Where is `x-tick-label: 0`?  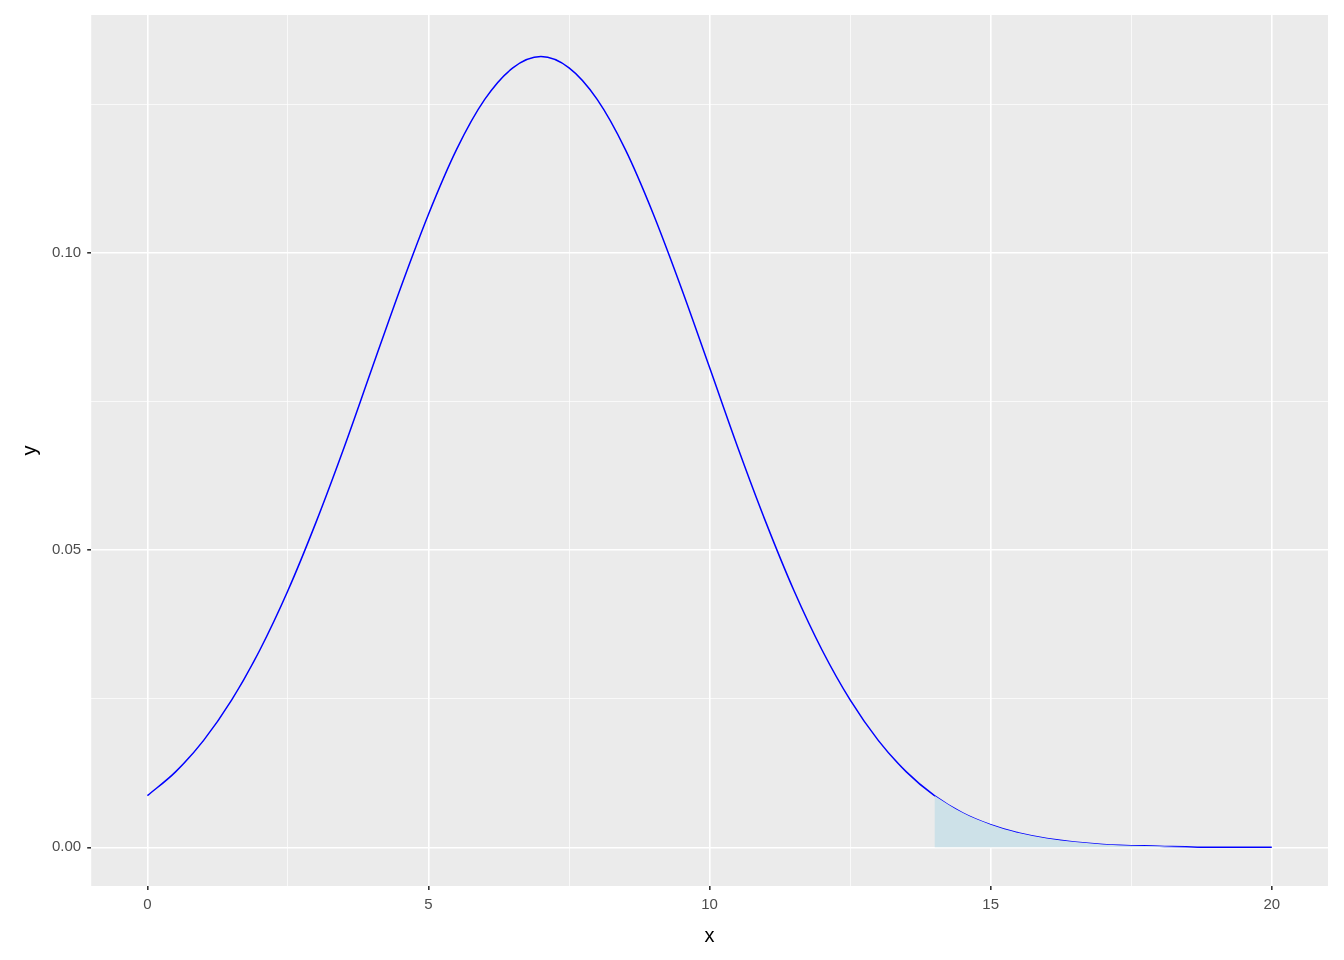
x-tick-label: 0 is located at coordinates (147, 904).